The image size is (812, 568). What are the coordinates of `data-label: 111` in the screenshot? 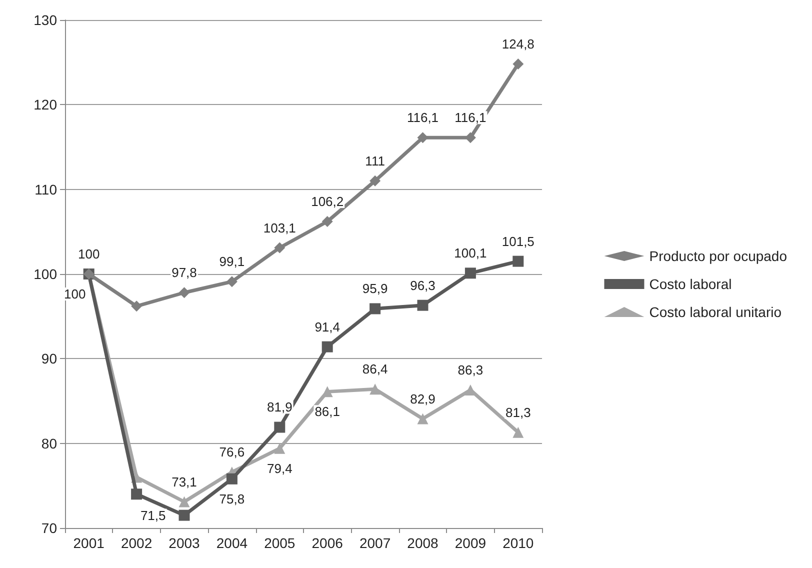 It's located at (375, 160).